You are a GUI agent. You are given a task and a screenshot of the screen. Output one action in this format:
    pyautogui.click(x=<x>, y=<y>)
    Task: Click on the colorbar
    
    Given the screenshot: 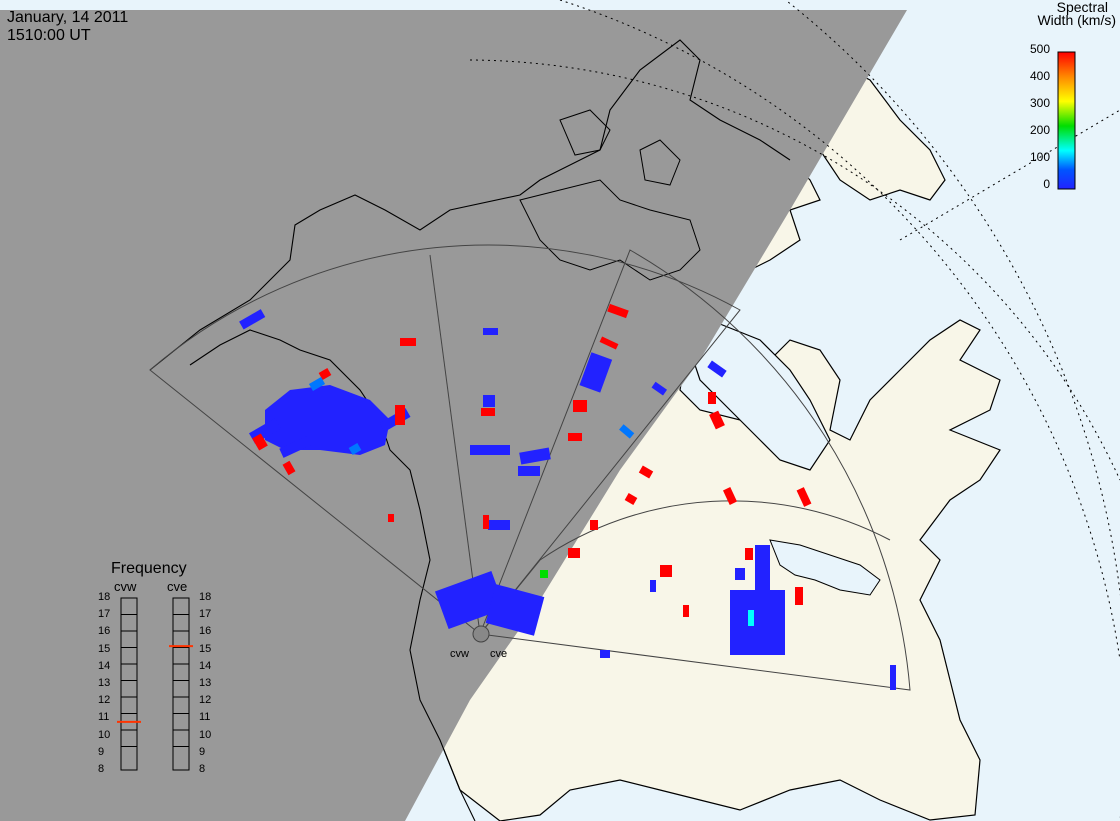 What is the action you would take?
    pyautogui.click(x=1066, y=120)
    